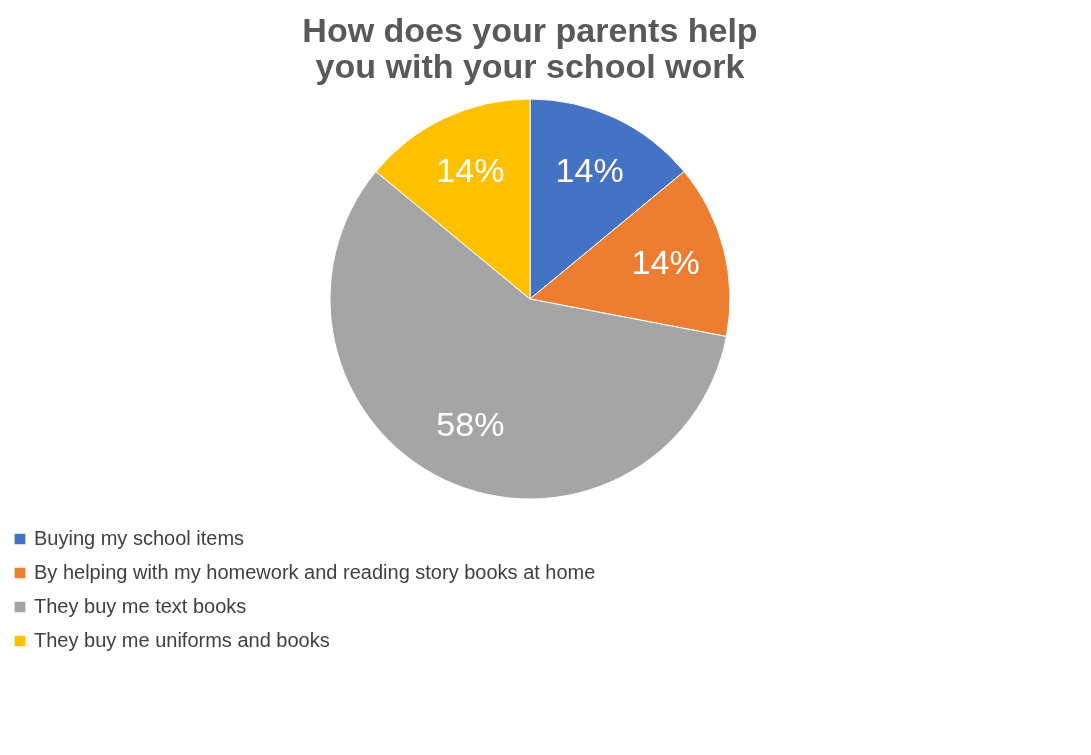 The image size is (1091, 755). Describe the element at coordinates (530, 48) in the screenshot. I see `chart-title: How does your parents help you with your school work` at that location.